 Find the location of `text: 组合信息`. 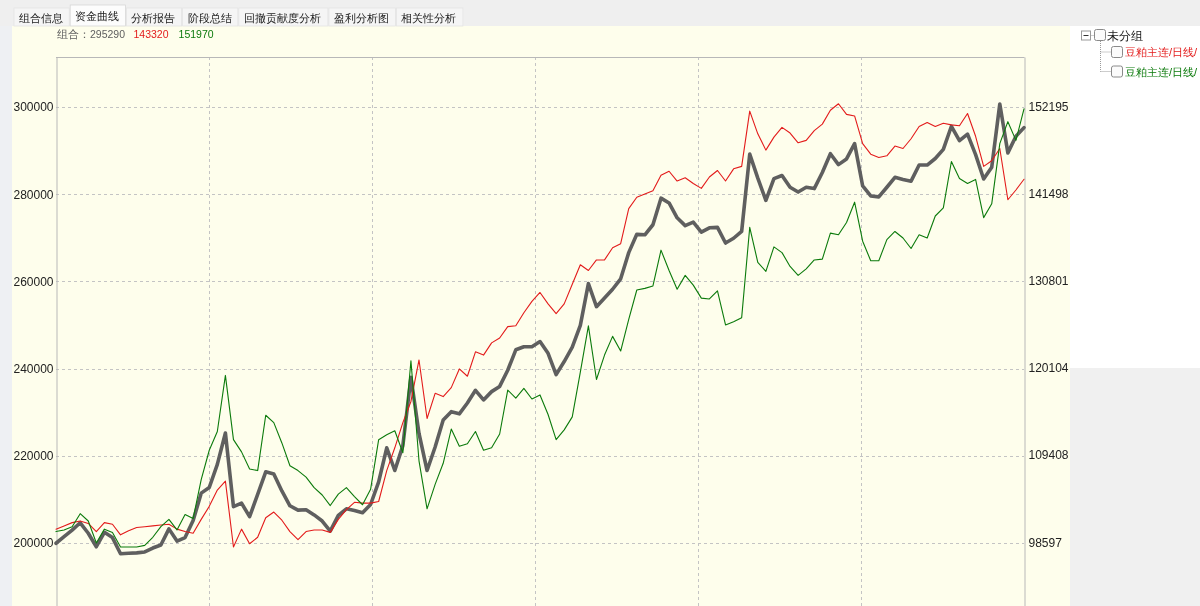

text: 组合信息 is located at coordinates (41, 18).